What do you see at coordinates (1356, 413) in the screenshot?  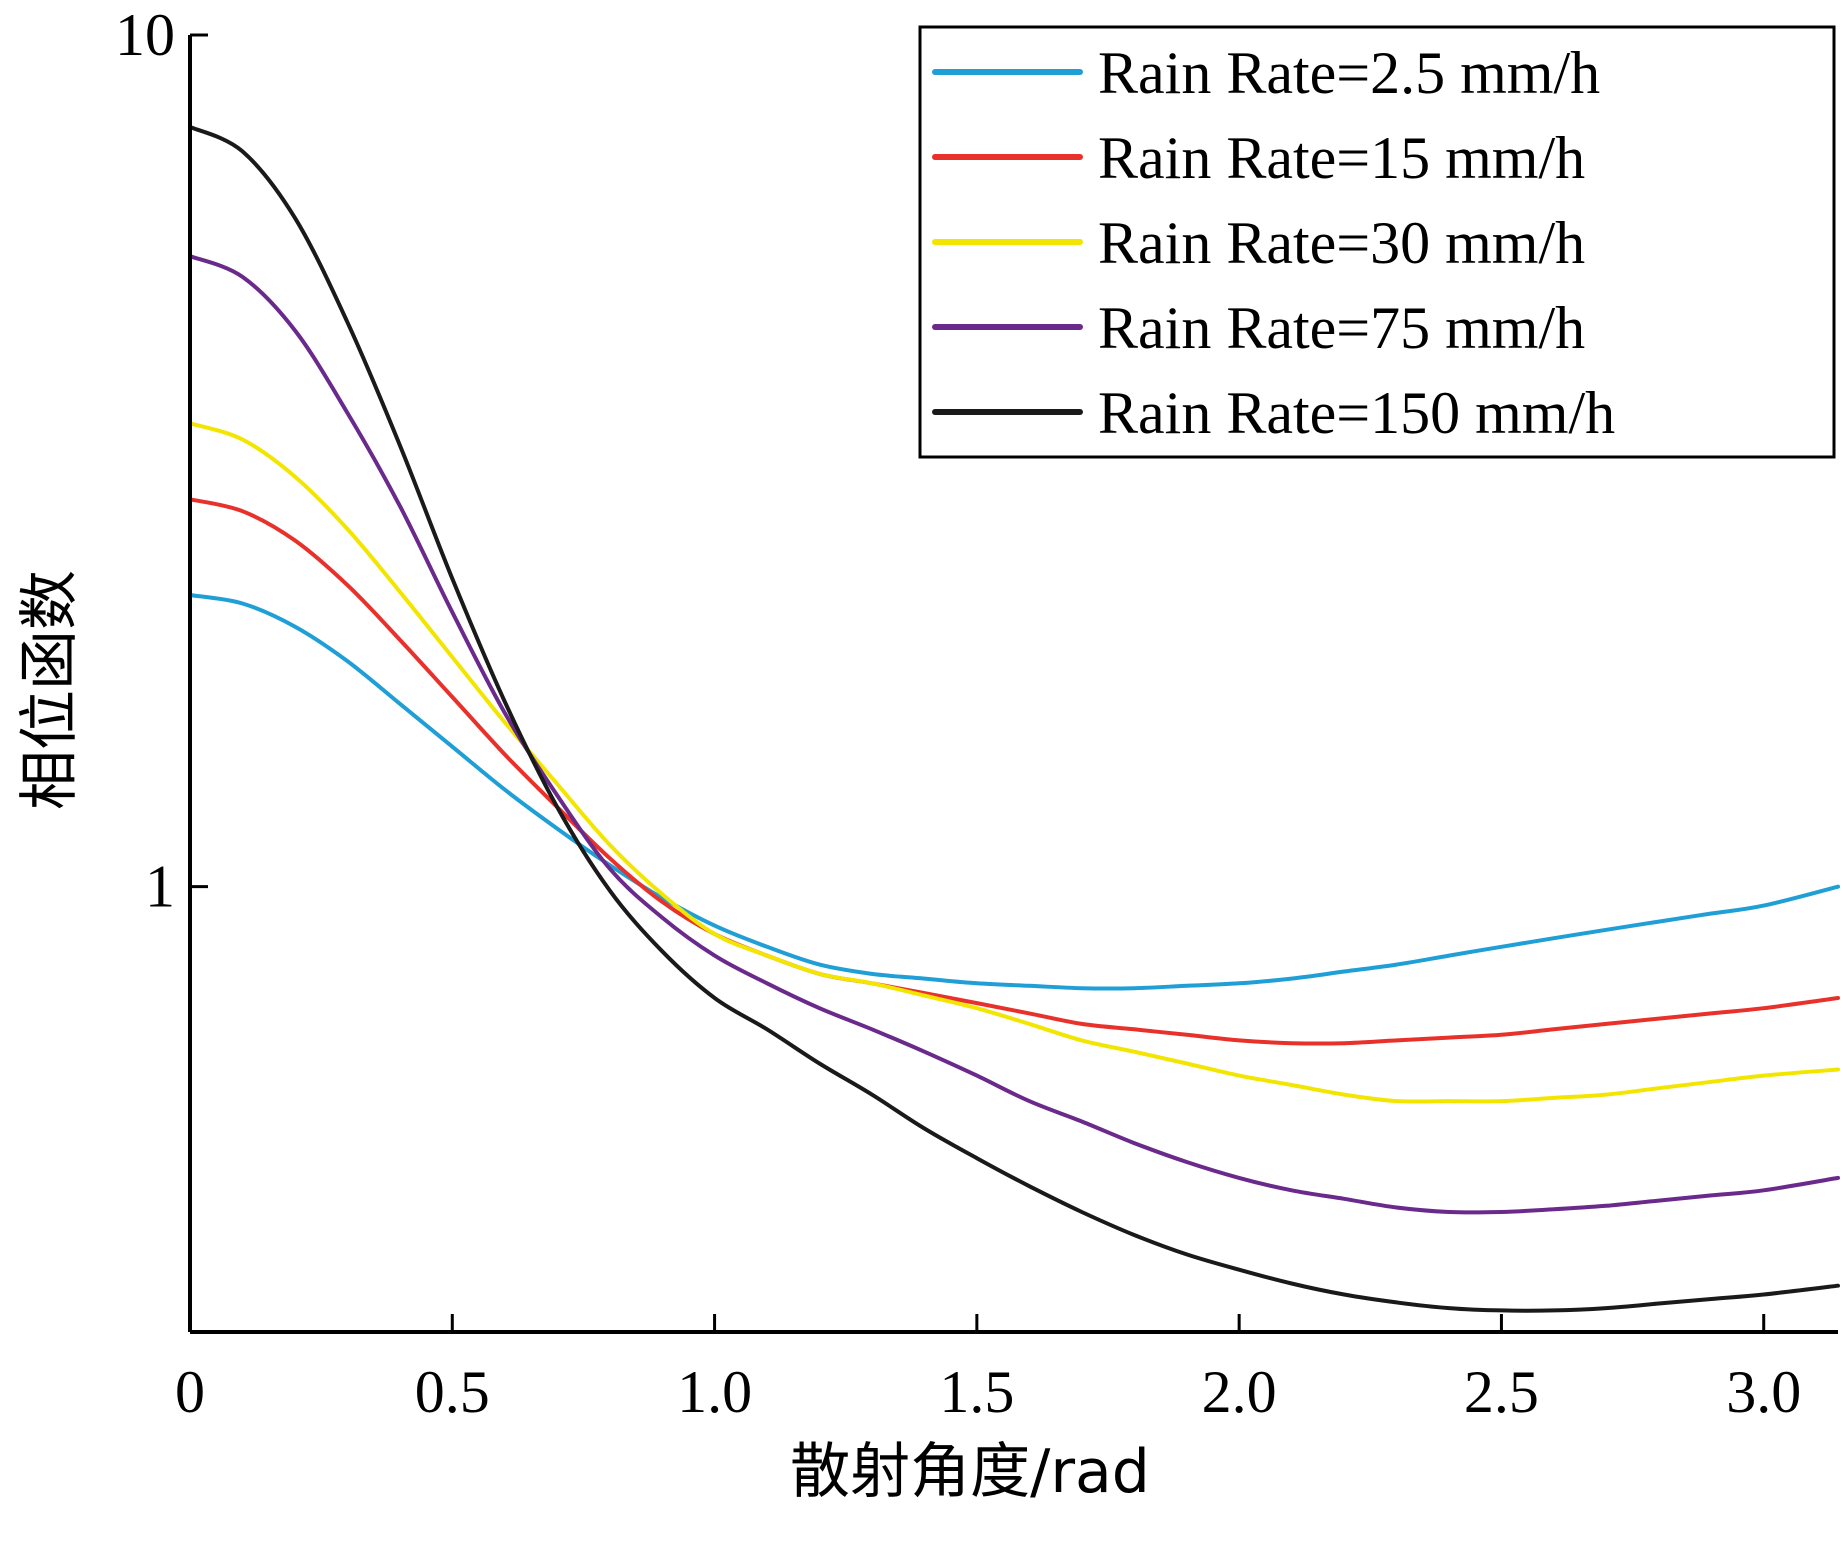 I see `legend-label-5: Rain Rate=150 mm/h` at bounding box center [1356, 413].